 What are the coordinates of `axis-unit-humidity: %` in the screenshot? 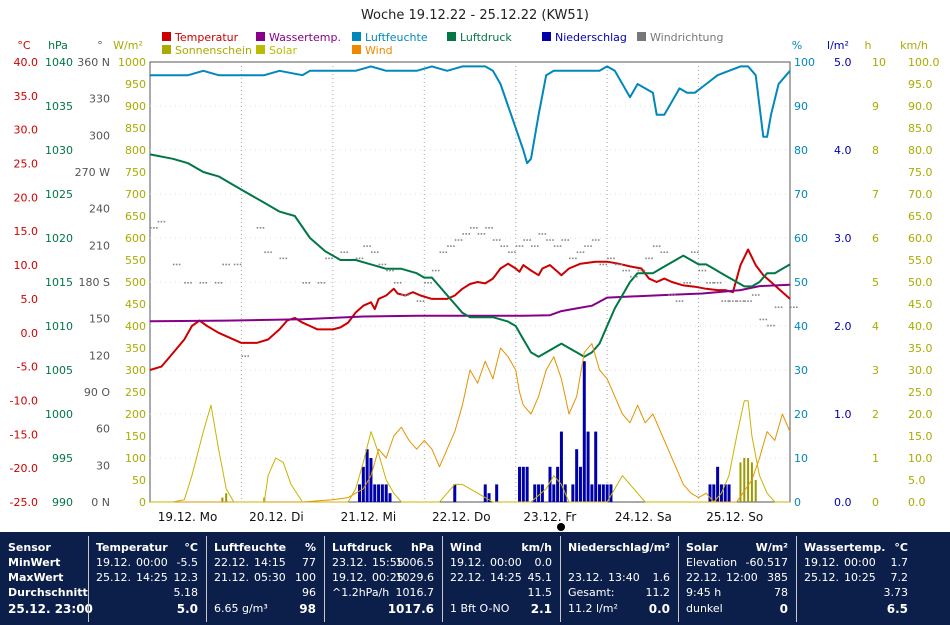 It's located at (797, 45).